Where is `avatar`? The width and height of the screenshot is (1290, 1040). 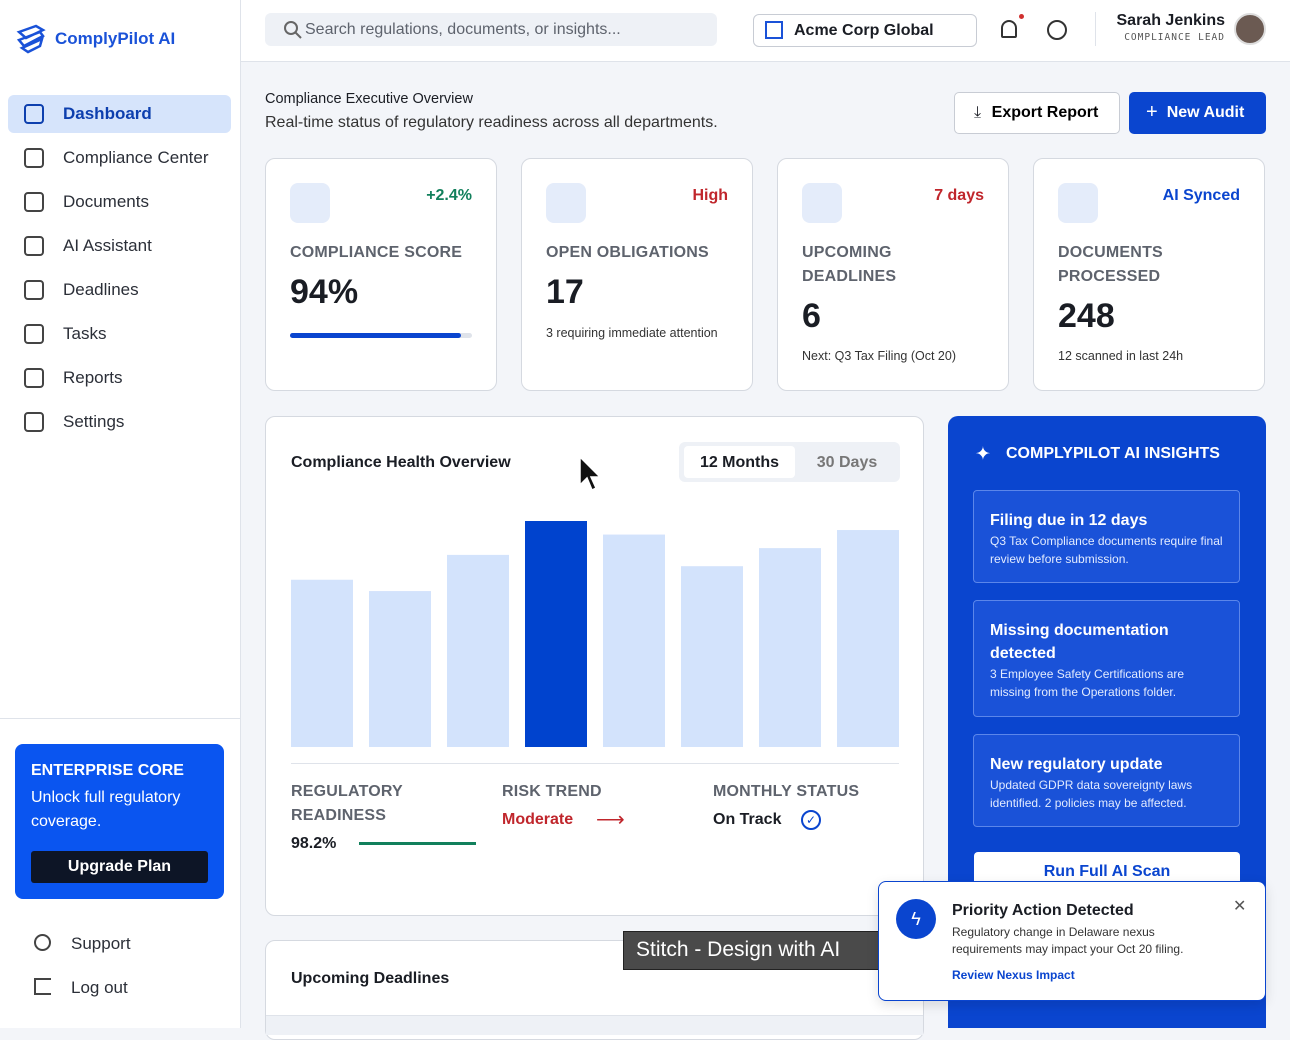 avatar is located at coordinates (1250, 29).